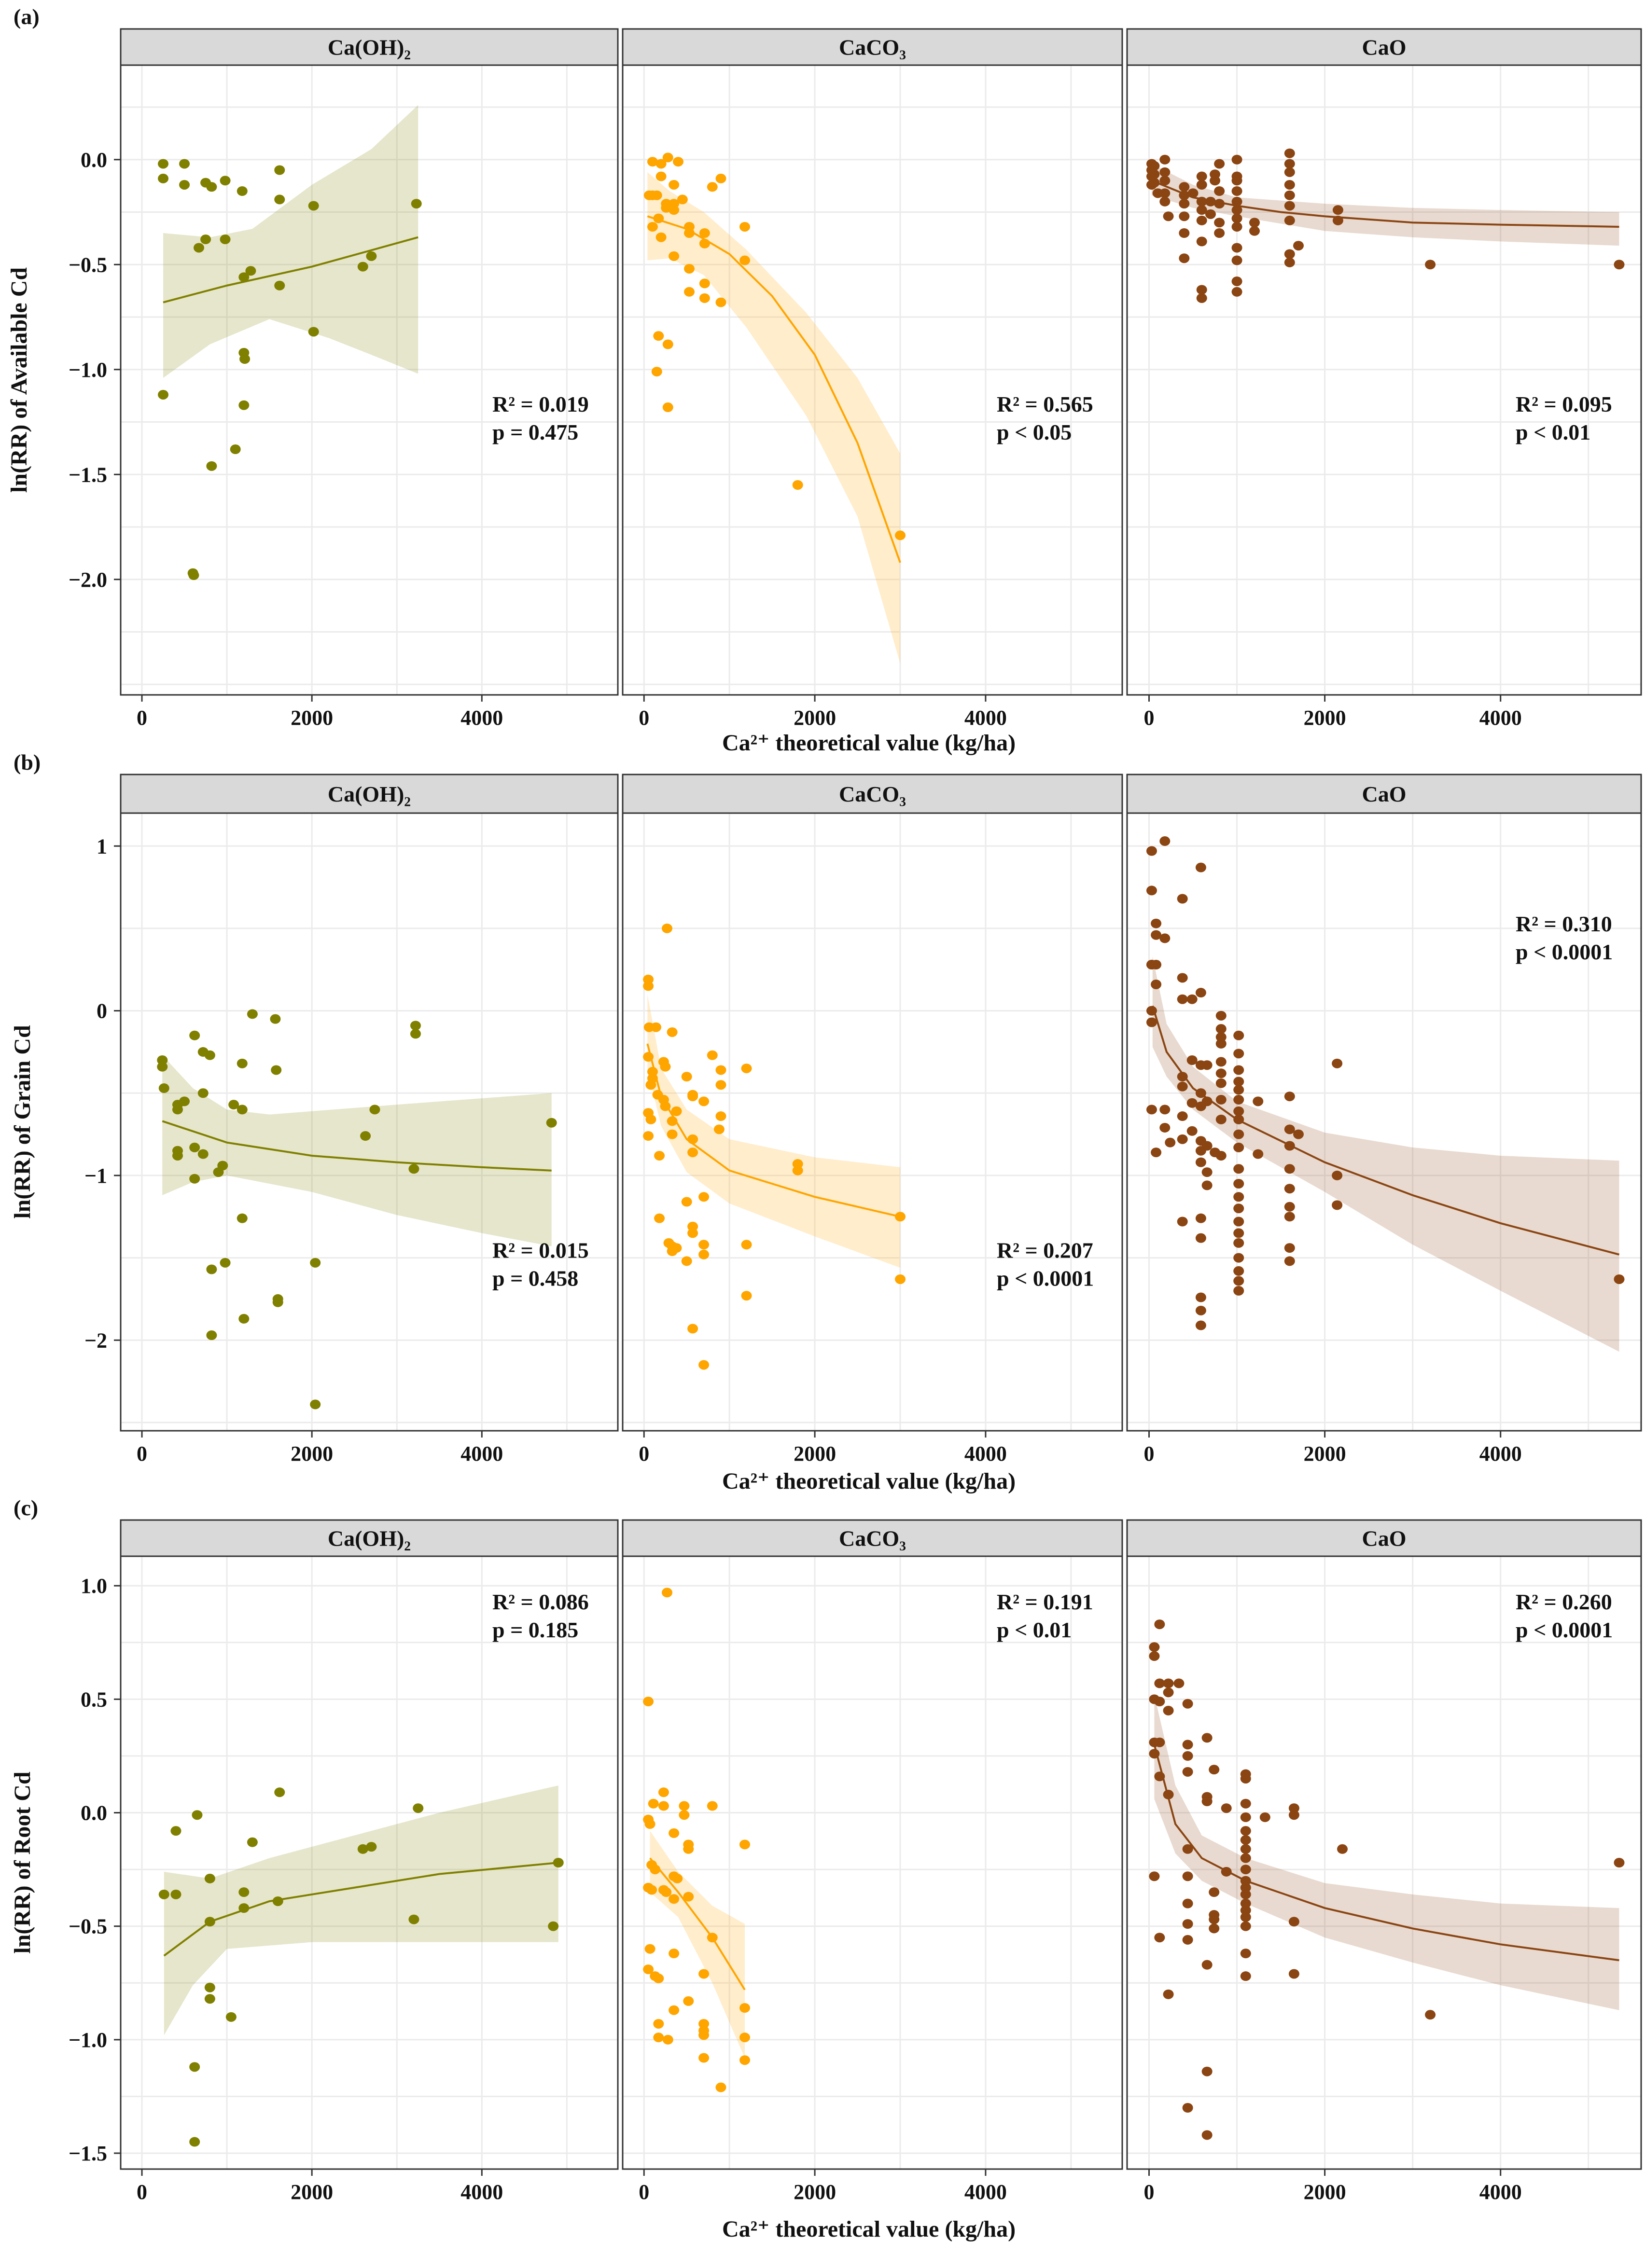 Image resolution: width=1645 pixels, height=2268 pixels. What do you see at coordinates (873, 794) in the screenshot?
I see `facet-title: CaCO₃` at bounding box center [873, 794].